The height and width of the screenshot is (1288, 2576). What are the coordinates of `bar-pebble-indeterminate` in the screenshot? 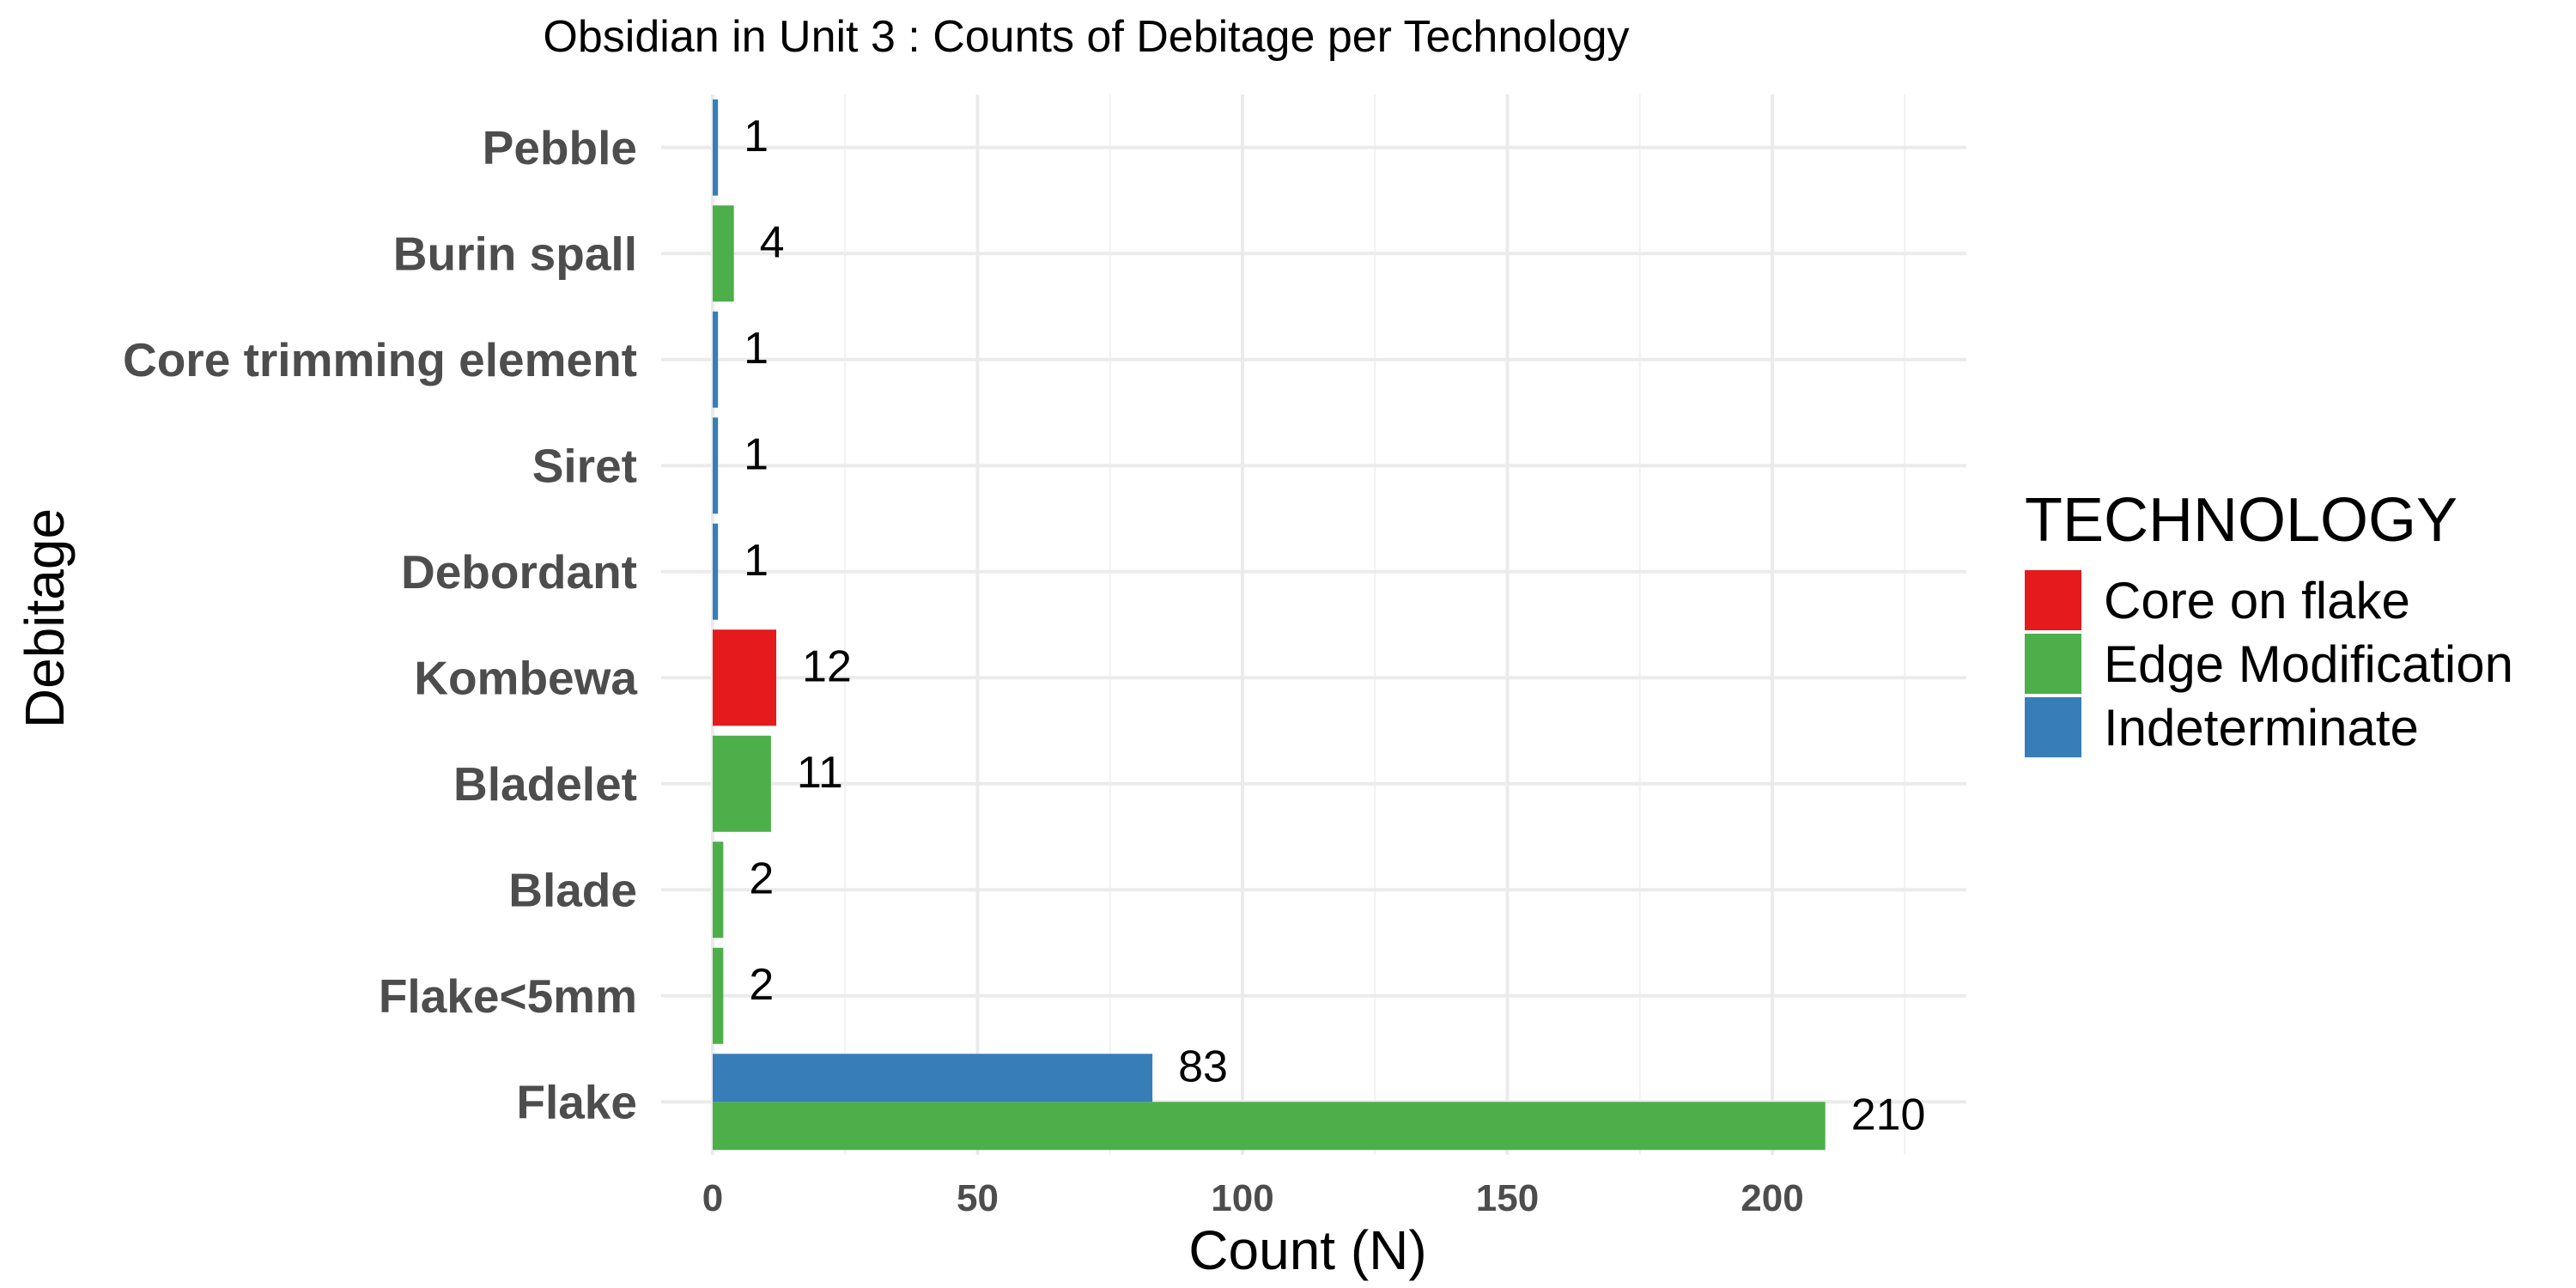 It's located at (716, 148).